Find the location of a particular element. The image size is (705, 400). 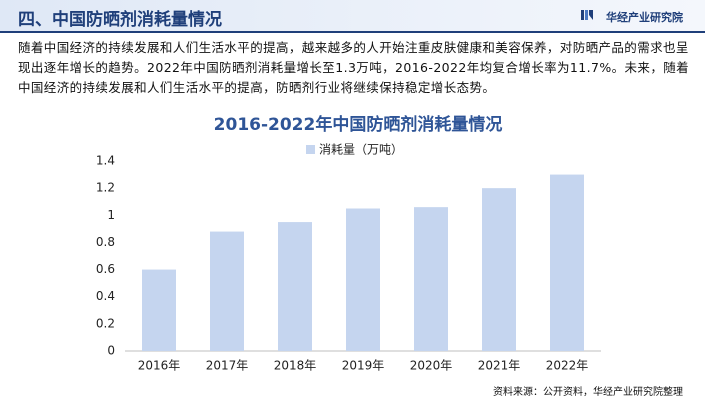

header: 四、中国防晒剂消耗量情况 华经产业研究院 is located at coordinates (352, 16).